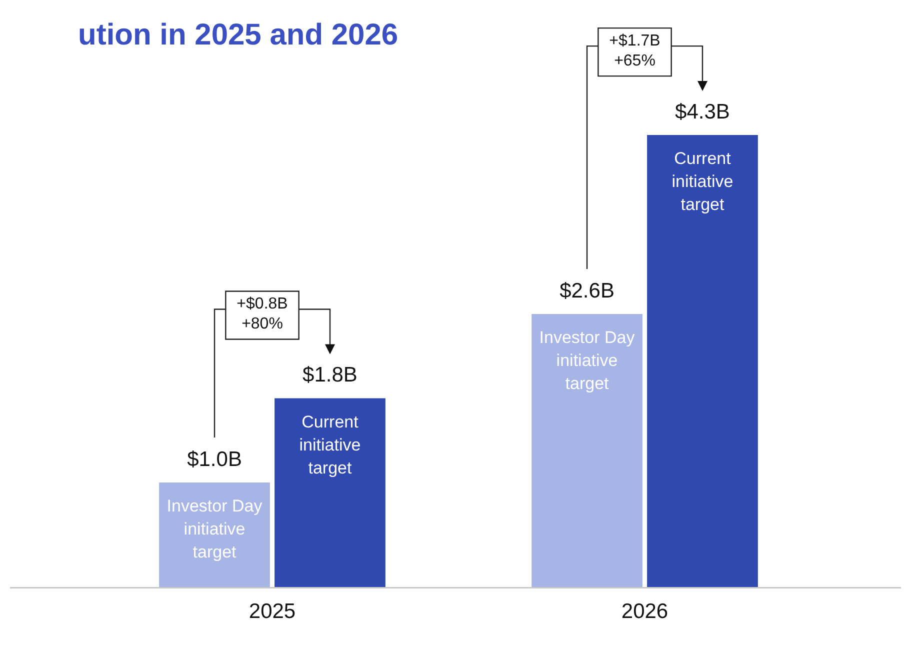 The height and width of the screenshot is (645, 909). What do you see at coordinates (702, 112) in the screenshot?
I see `data-label: $4.3B` at bounding box center [702, 112].